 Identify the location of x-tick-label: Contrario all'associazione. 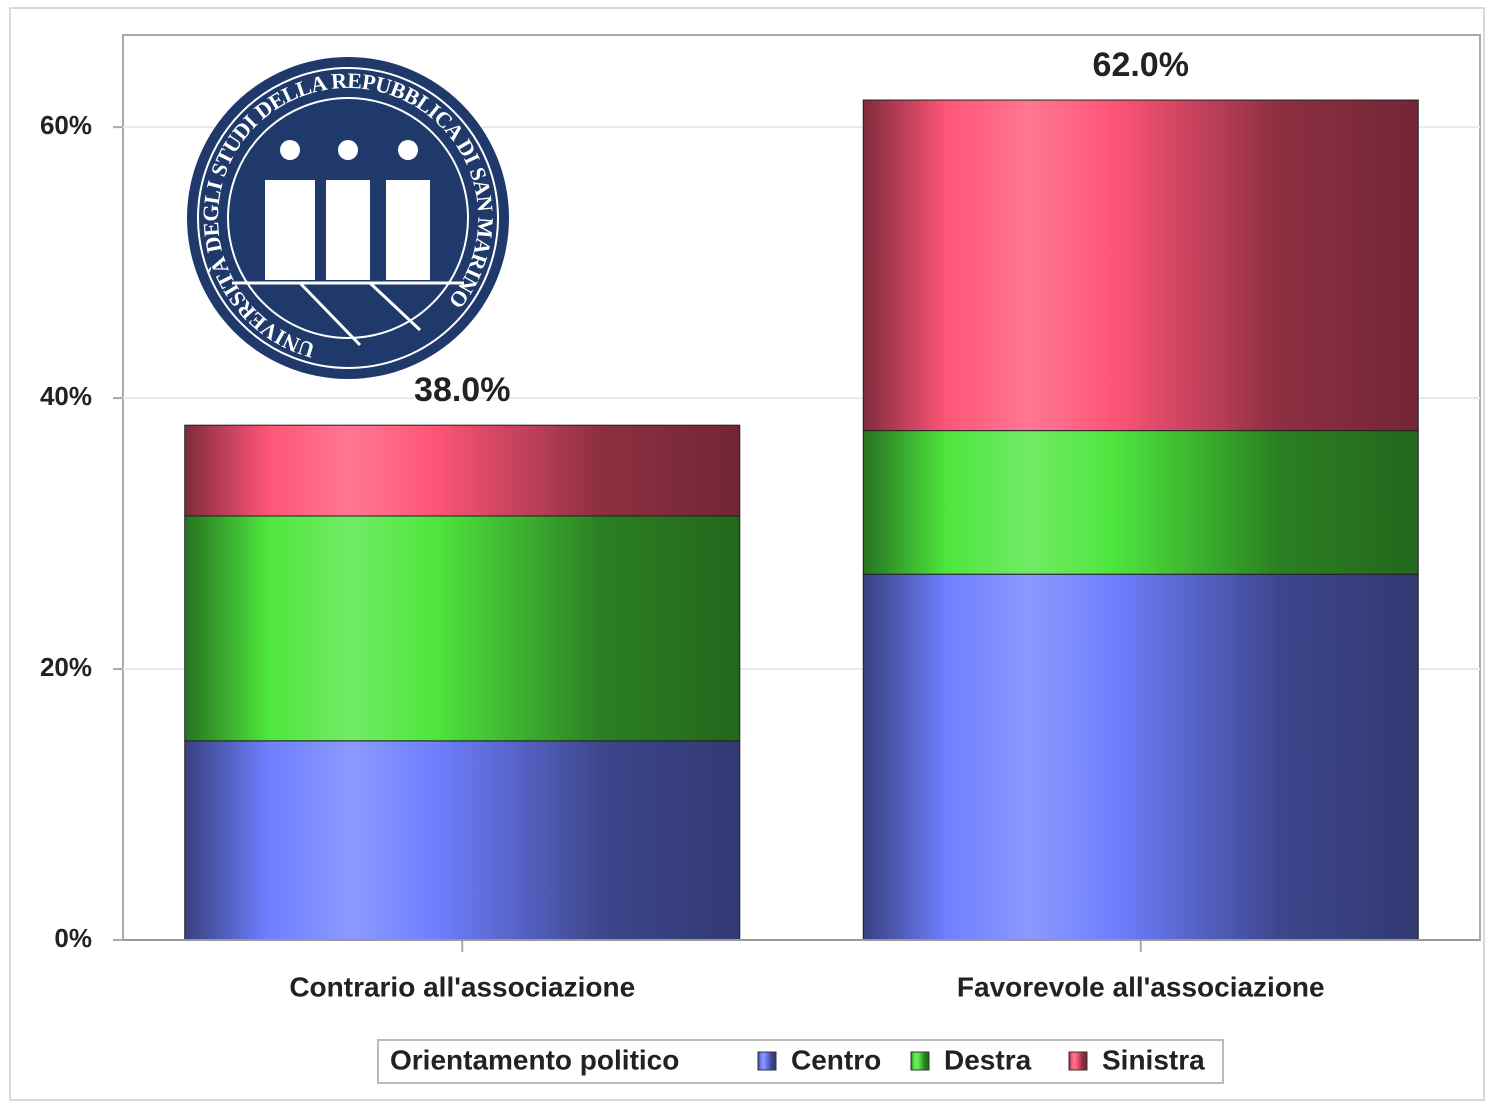
(462, 986).